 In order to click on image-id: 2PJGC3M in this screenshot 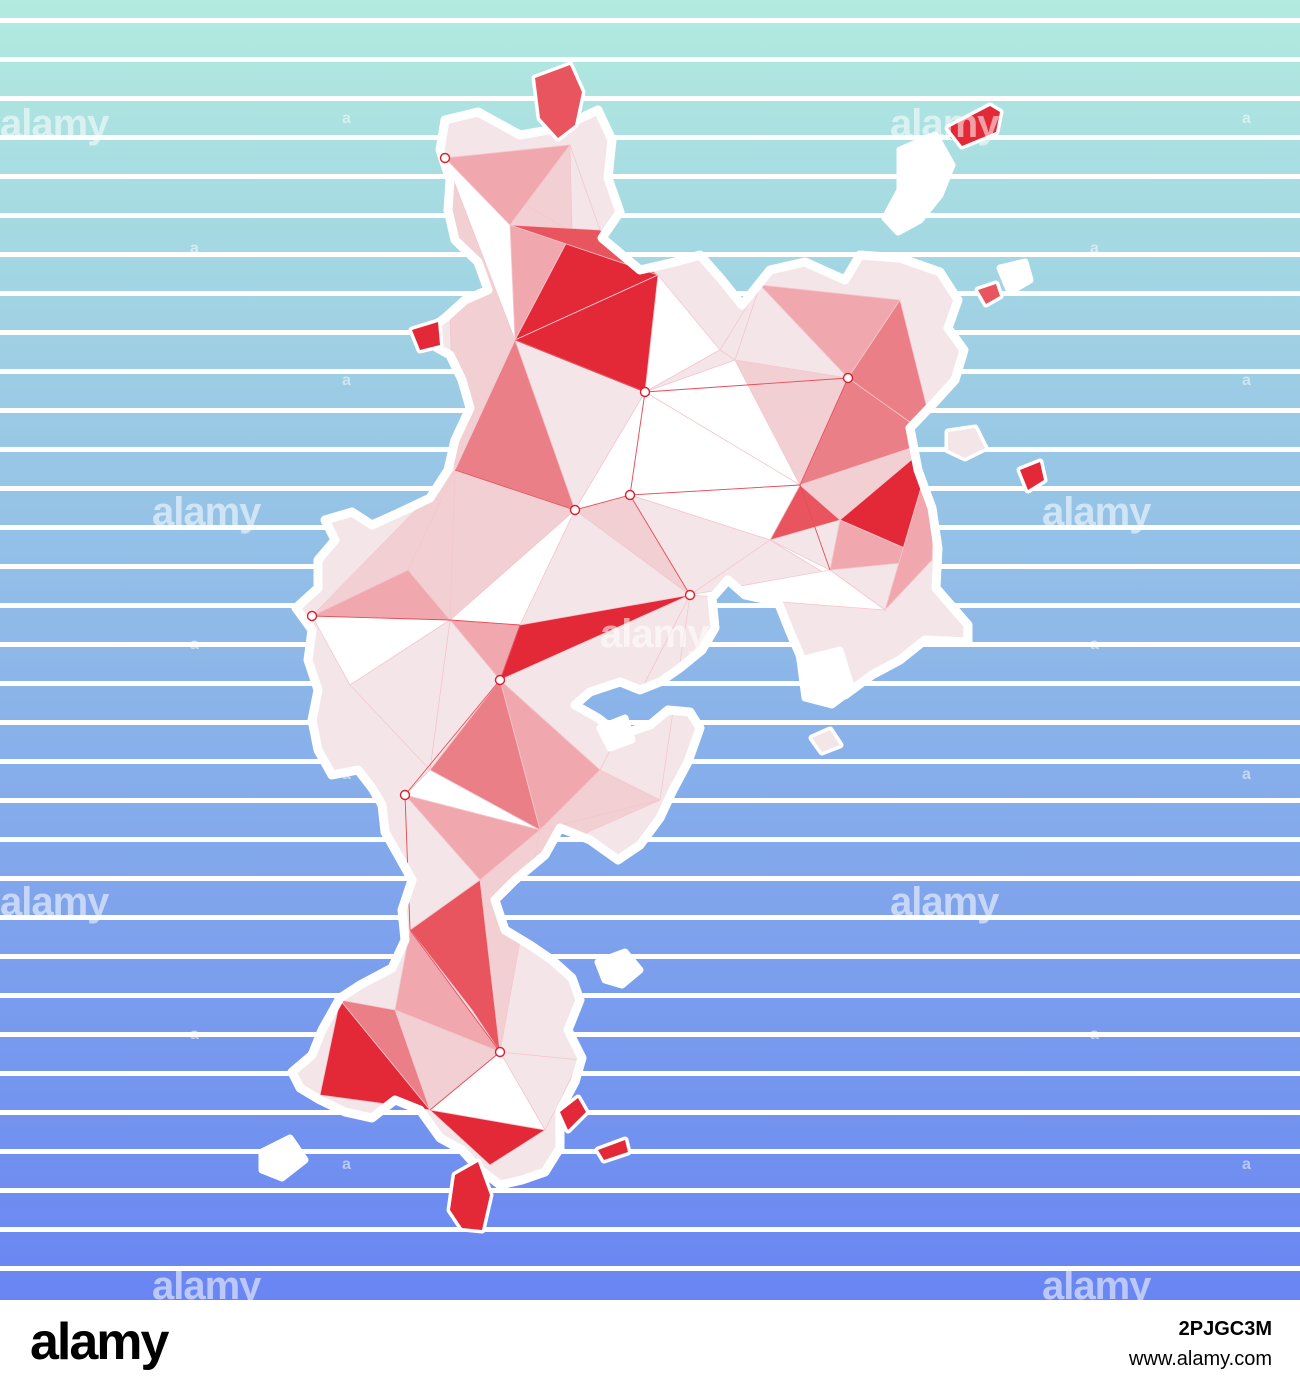, I will do `click(1225, 1329)`.